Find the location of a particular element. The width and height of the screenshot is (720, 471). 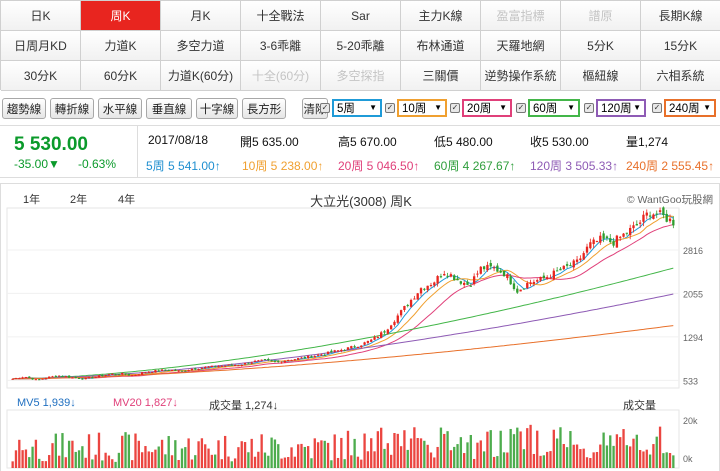

period-button-16: 5分K is located at coordinates (601, 46).